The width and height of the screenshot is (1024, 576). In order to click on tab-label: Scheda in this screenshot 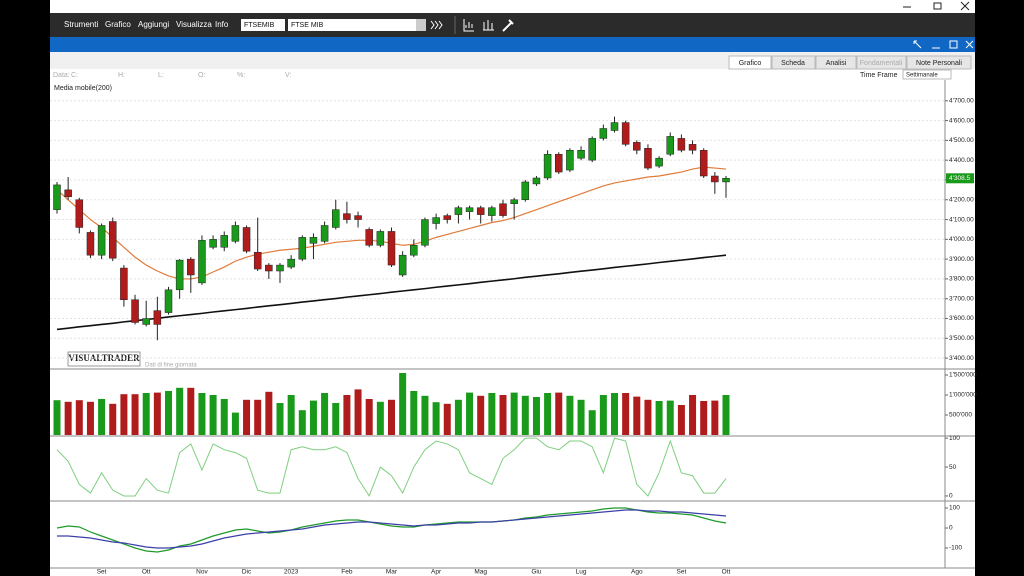, I will do `click(793, 63)`.